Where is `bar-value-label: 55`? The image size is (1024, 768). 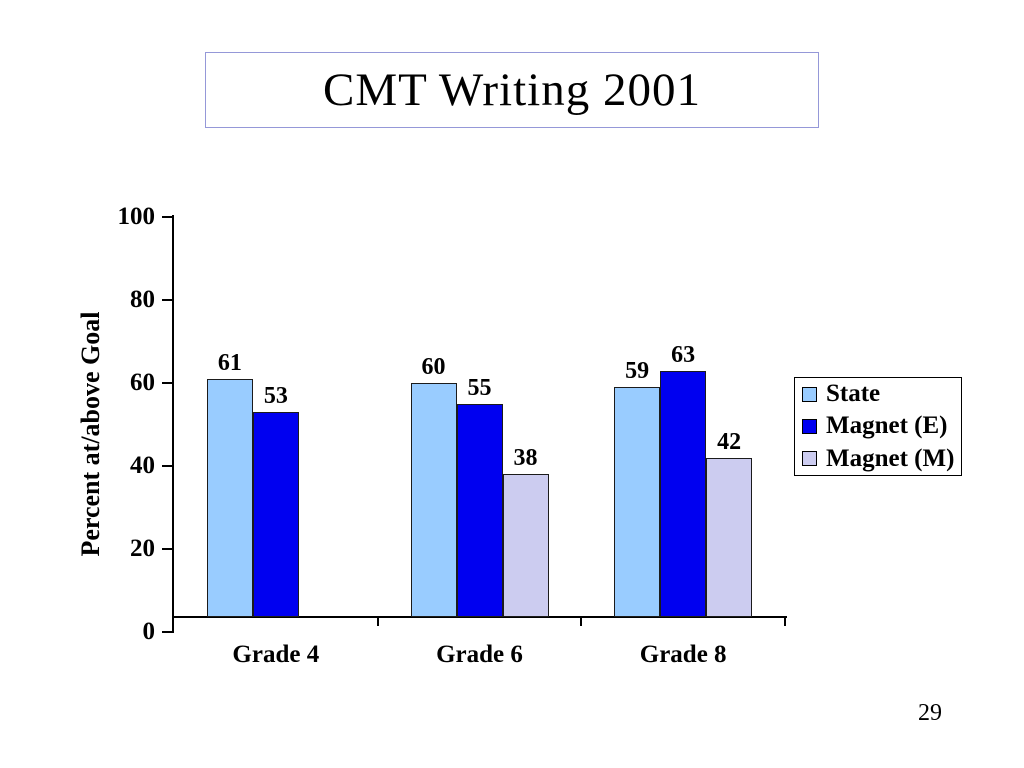 bar-value-label: 55 is located at coordinates (479, 387).